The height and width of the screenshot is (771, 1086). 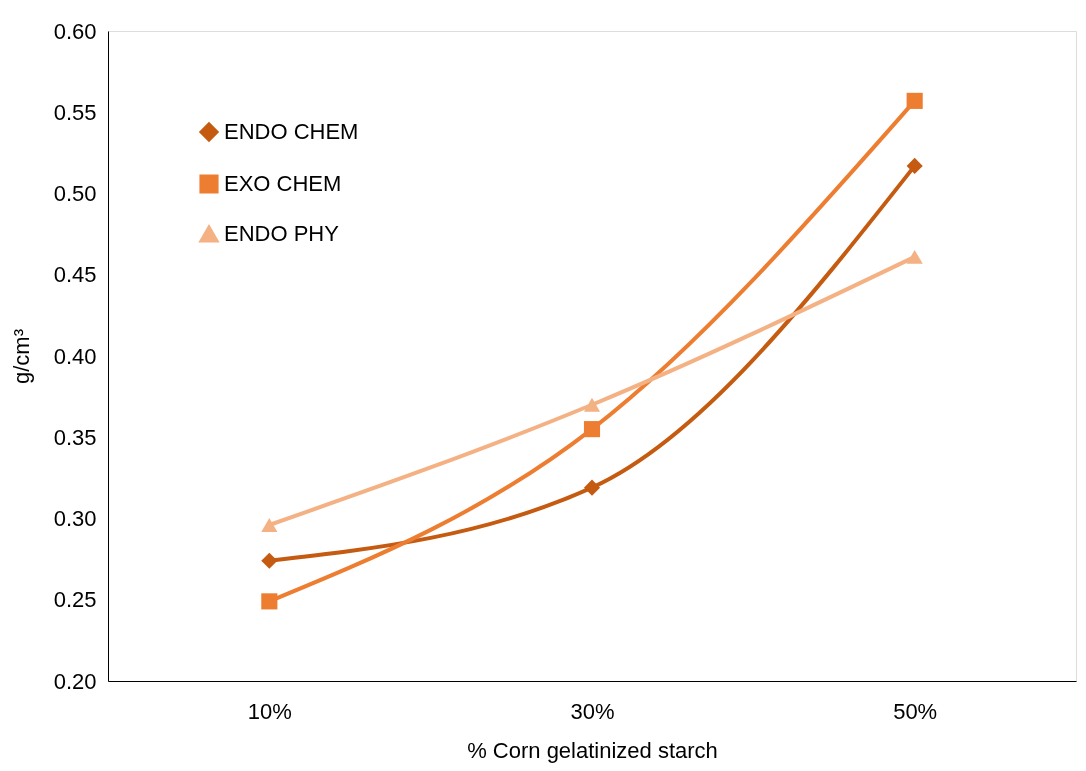 I want to click on legend-label: EXO CHEM, so click(x=283, y=183).